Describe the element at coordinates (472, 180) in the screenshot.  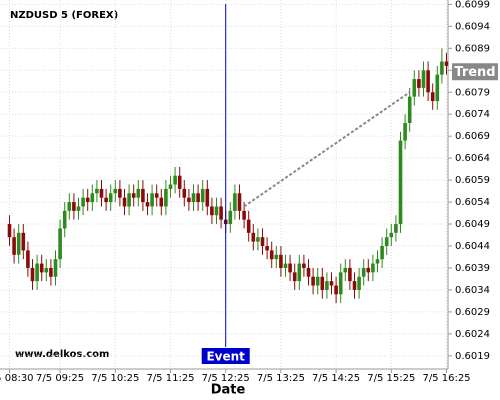
I see `y-tick-label: 0.6059` at that location.